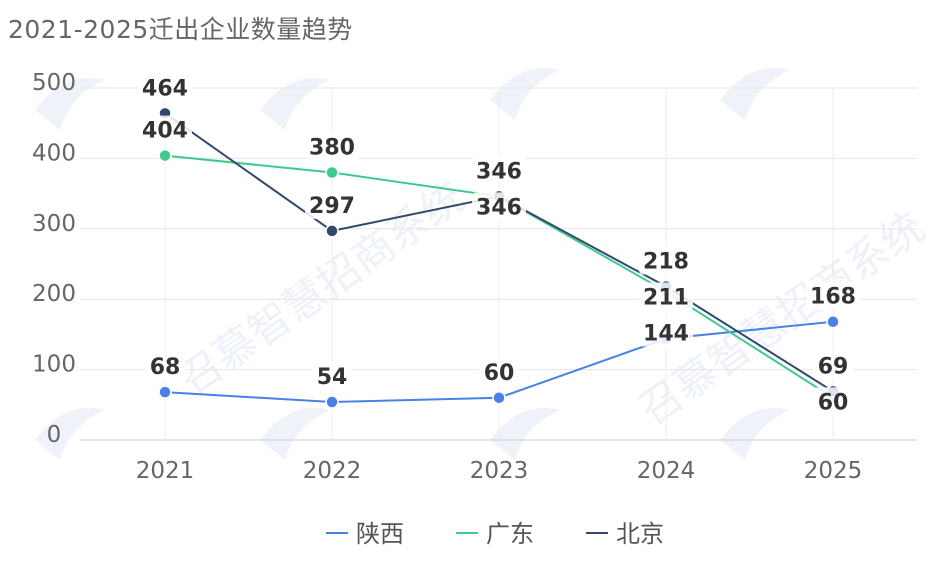 This screenshot has width=951, height=566. I want to click on x-tick-label: 2021, so click(165, 471).